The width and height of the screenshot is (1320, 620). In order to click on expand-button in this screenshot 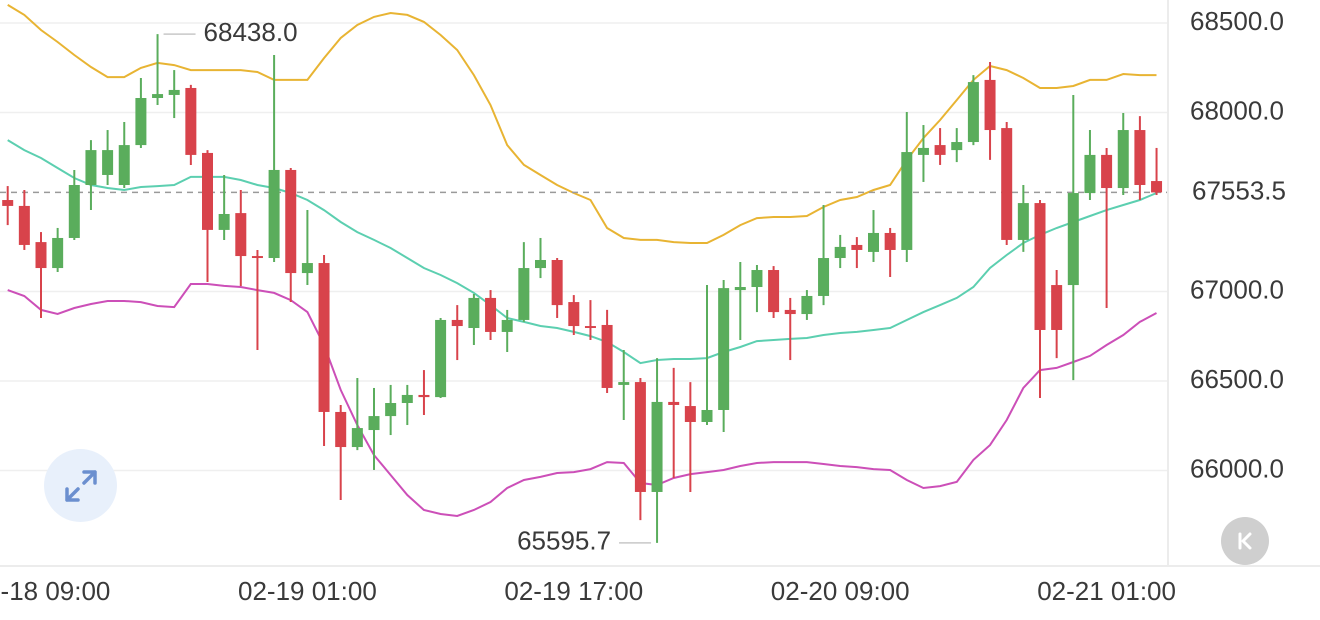, I will do `click(80, 485)`.